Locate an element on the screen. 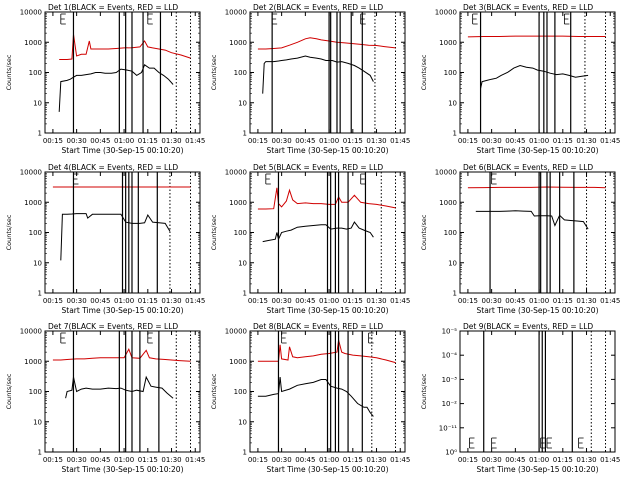 The width and height of the screenshot is (640, 480). panel-title: Det 6(BLACK = Events, RED = LLD is located at coordinates (528, 167).